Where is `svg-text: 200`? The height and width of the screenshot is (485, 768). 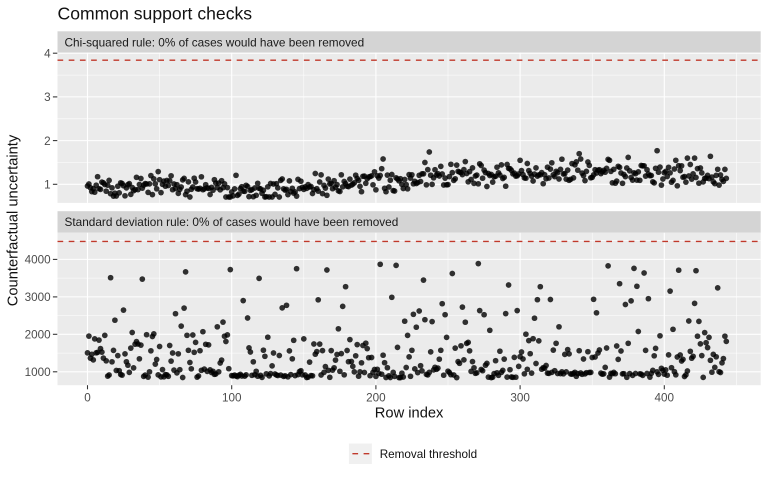
svg-text: 200 is located at coordinates (376, 398).